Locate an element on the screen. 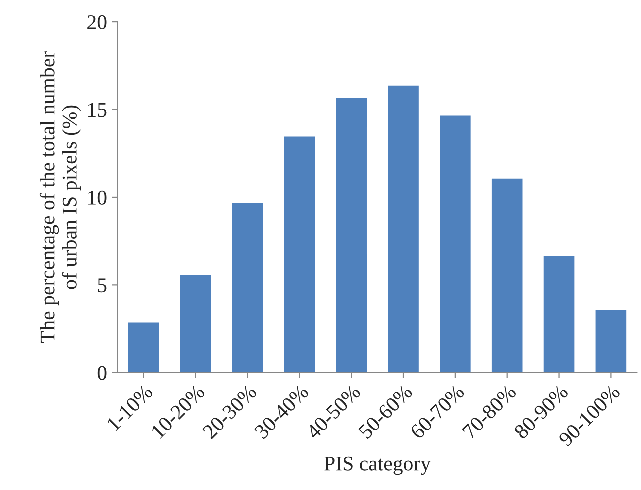 The image size is (641, 490). x-axis-title: PIS category is located at coordinates (377, 466).